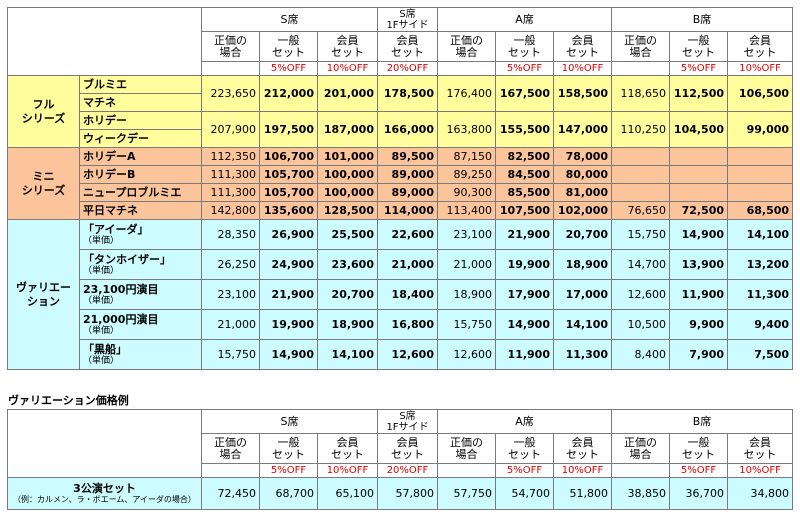 The width and height of the screenshot is (800, 528). Describe the element at coordinates (43, 294) in the screenshot. I see `category-label: ヴァリエー ション` at that location.